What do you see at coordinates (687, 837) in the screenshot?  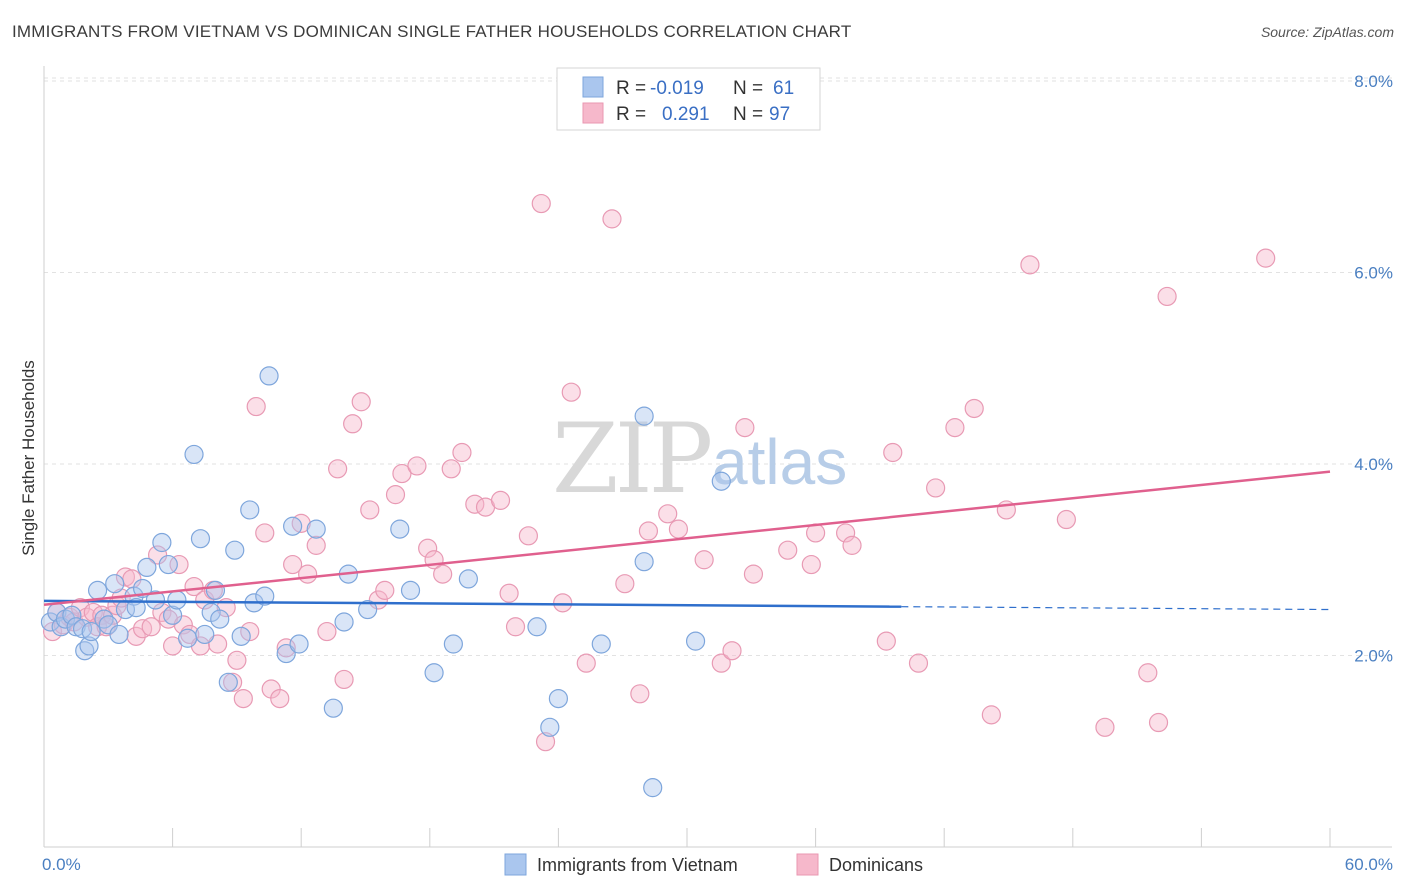 I see `x-ticks` at bounding box center [687, 837].